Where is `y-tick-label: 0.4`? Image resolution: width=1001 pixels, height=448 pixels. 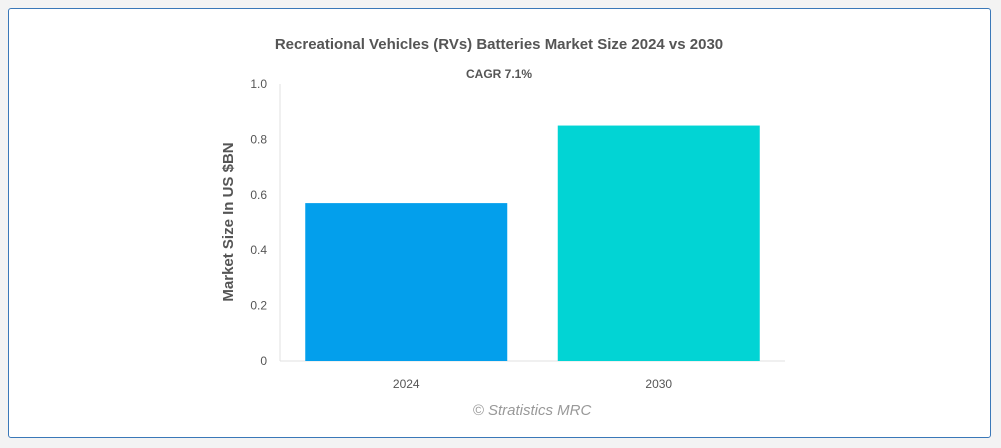
y-tick-label: 0.4 is located at coordinates (258, 250).